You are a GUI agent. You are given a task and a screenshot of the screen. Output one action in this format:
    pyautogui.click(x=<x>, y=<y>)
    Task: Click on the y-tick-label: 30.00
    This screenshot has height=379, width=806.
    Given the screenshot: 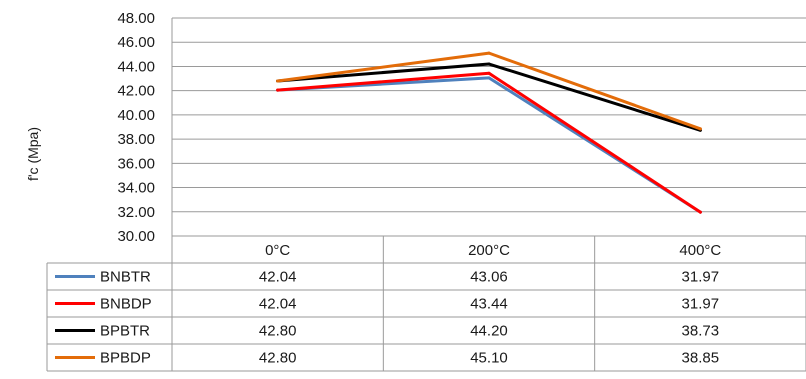 What is the action you would take?
    pyautogui.click(x=136, y=236)
    